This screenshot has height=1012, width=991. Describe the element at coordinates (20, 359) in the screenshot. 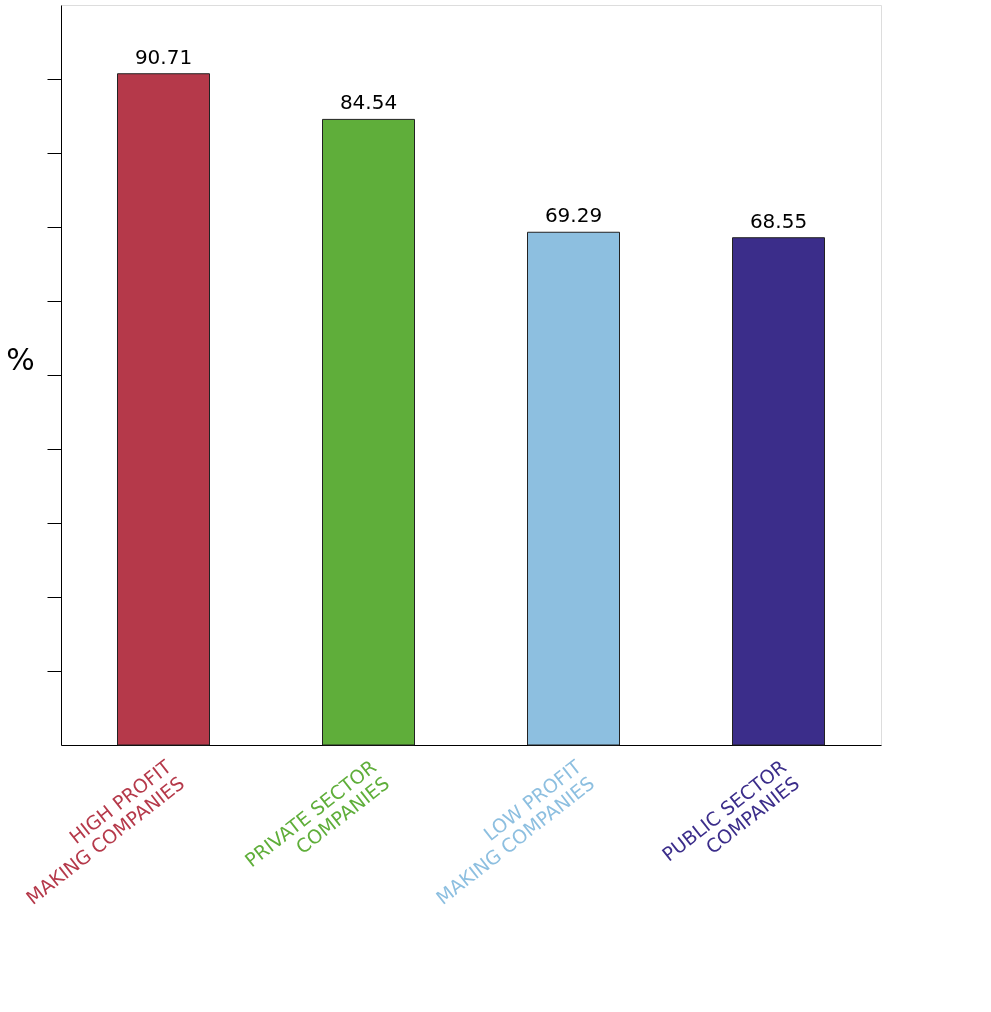

I see `y-axis-title: %` at that location.